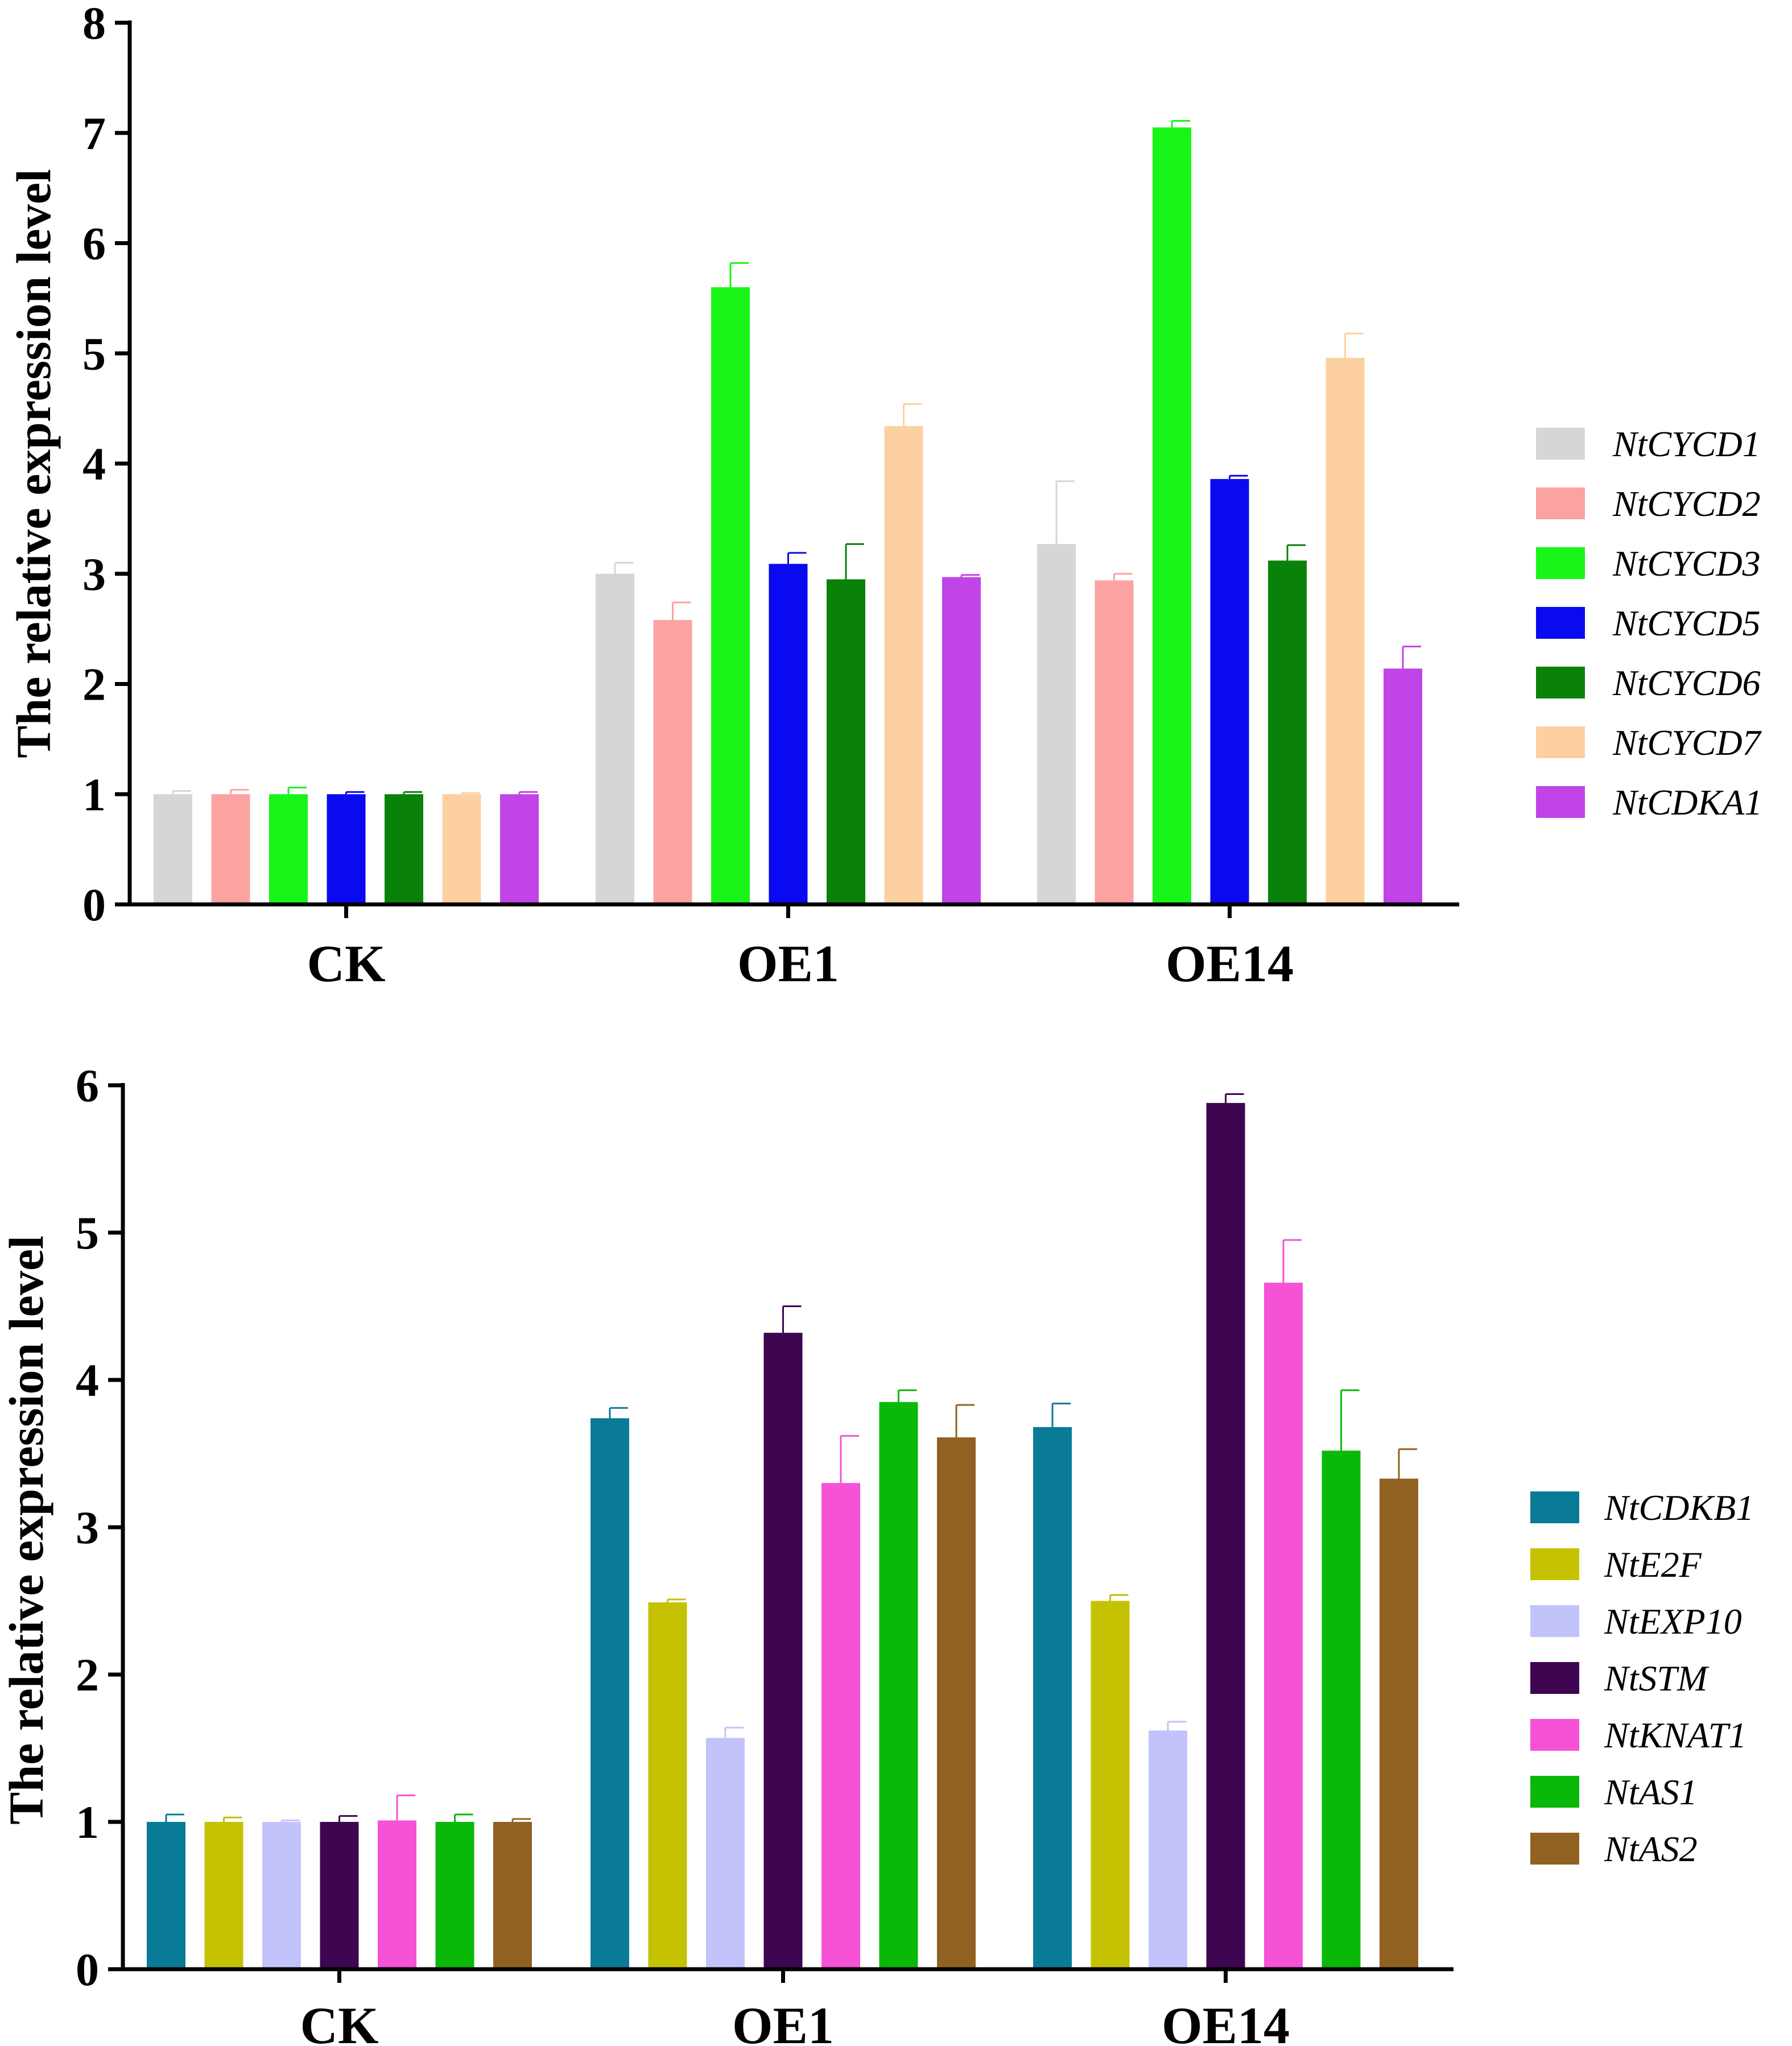 The image size is (1792, 2046). I want to click on bar-NtCYCD2-OE14, so click(1114, 742).